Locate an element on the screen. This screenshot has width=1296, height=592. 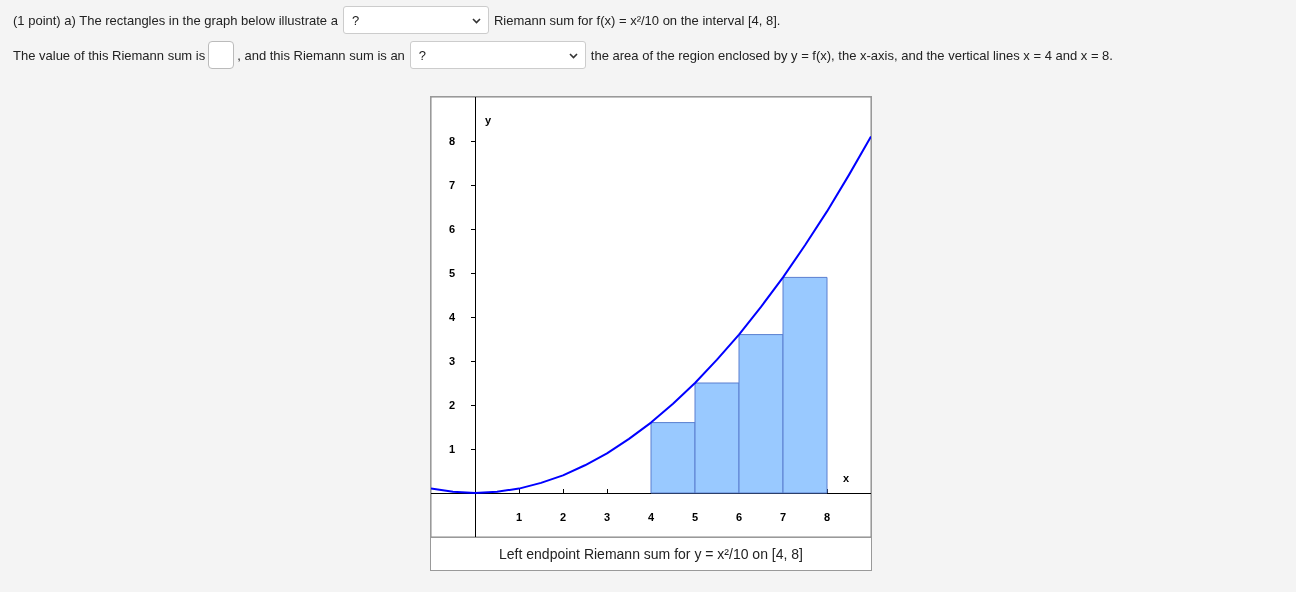
y-tick-label: 6 is located at coordinates (452, 229).